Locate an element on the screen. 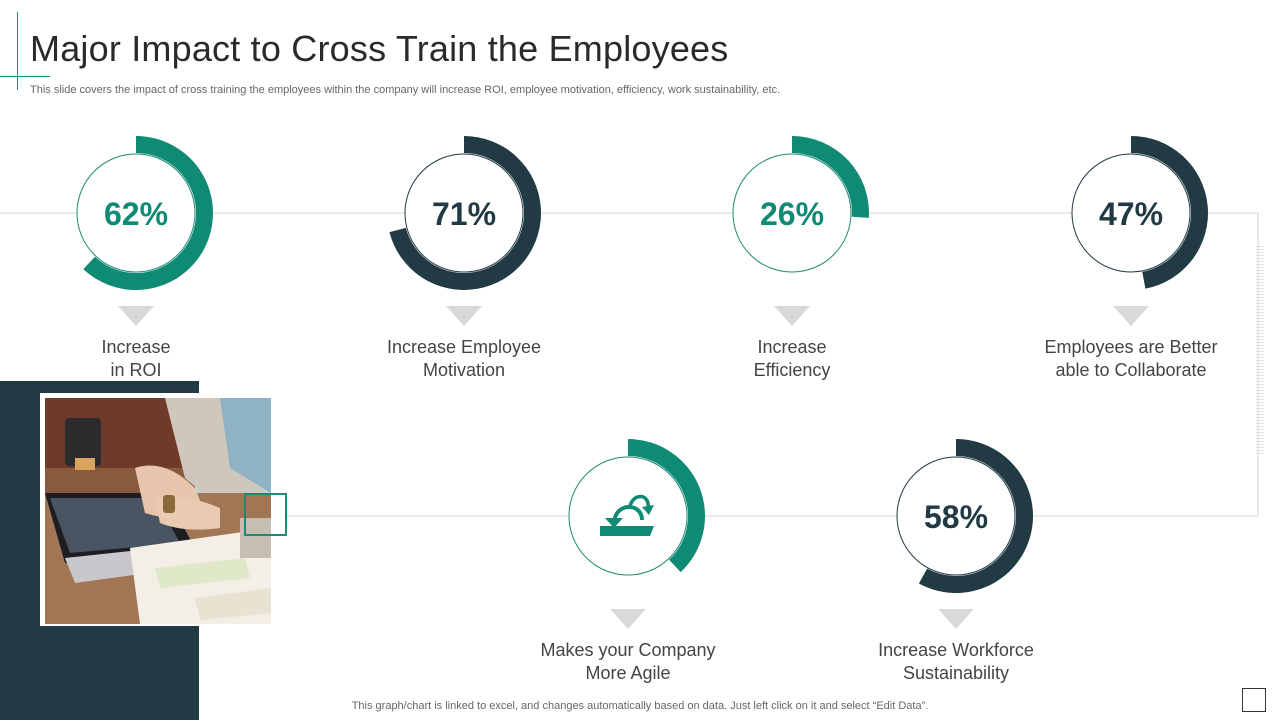 The height and width of the screenshot is (720, 1280). metric-label-motivation: Increase Employee Motivation is located at coordinates (464, 359).